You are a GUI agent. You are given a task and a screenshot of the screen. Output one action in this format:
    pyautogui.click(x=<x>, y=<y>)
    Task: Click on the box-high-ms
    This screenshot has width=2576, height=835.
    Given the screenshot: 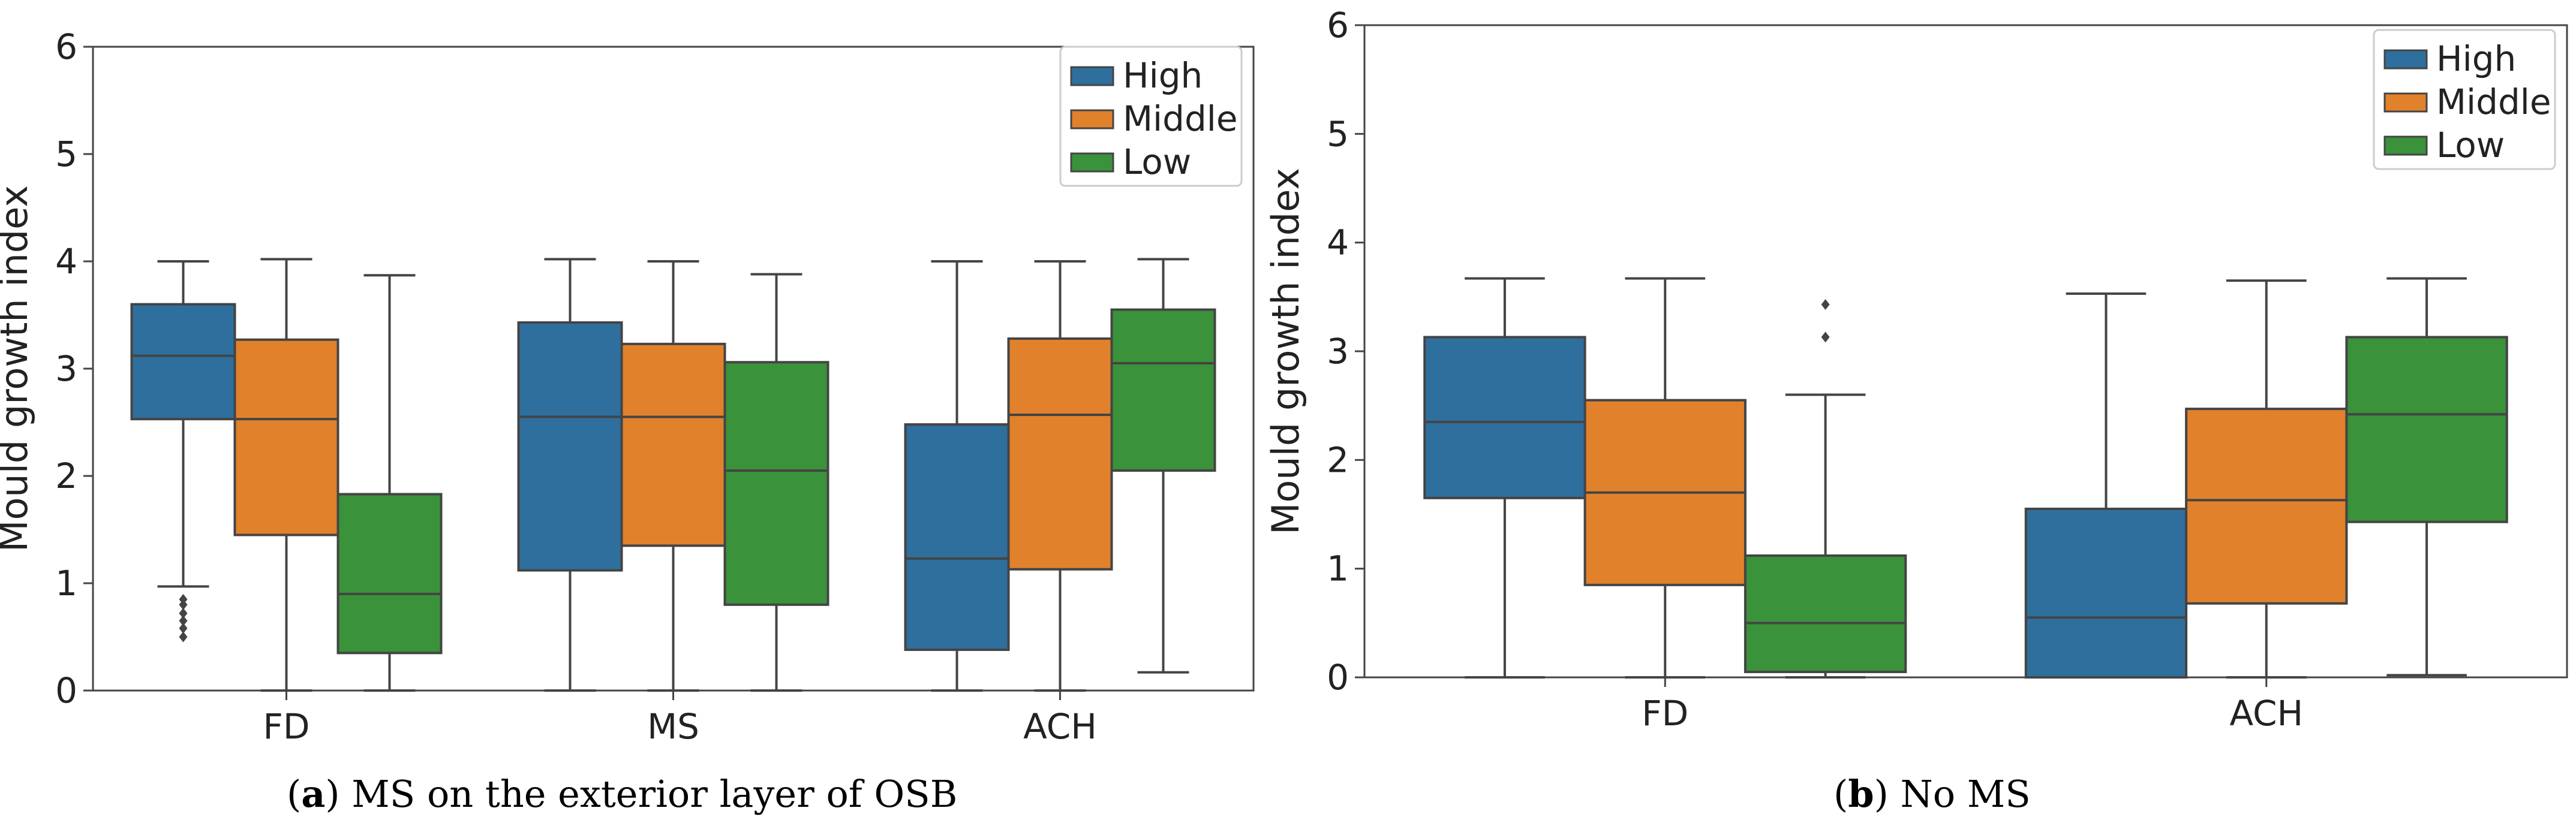 What is the action you would take?
    pyautogui.click(x=570, y=475)
    